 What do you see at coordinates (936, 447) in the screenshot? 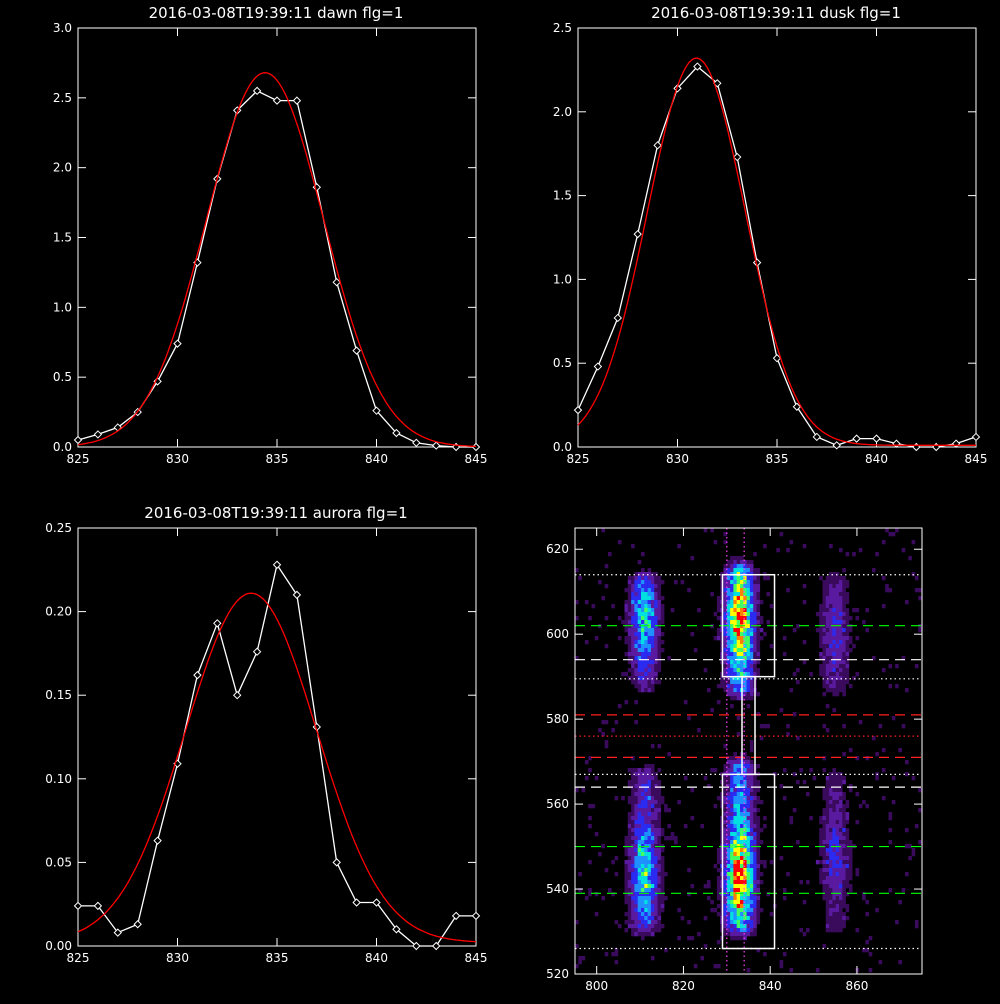
I see `dusk-data-point` at bounding box center [936, 447].